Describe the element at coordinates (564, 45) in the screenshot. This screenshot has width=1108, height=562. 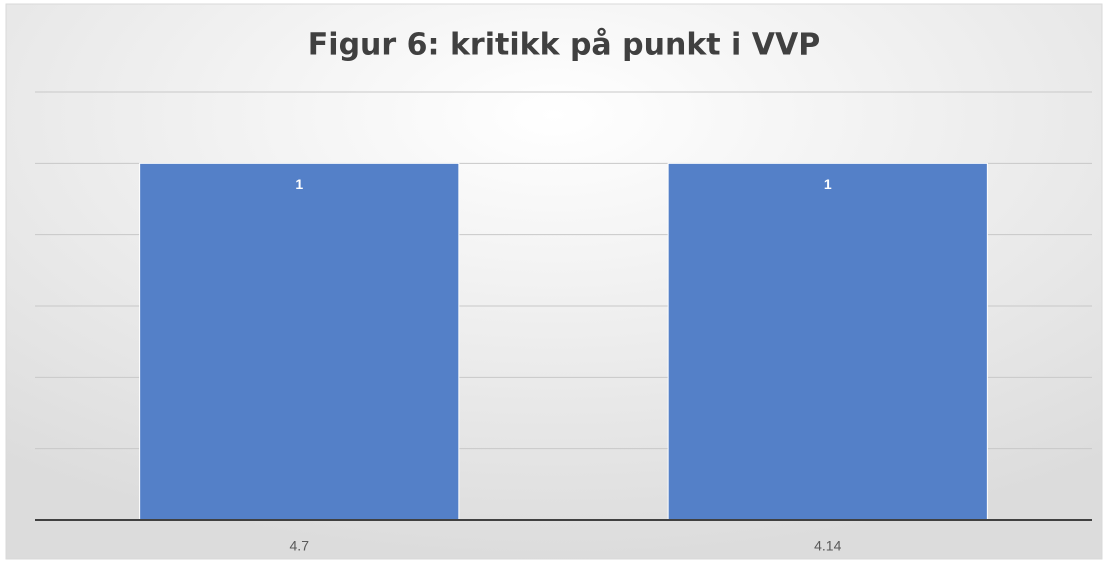
I see `chart-title: Figur 6: kritikk på punkt i VVP` at that location.